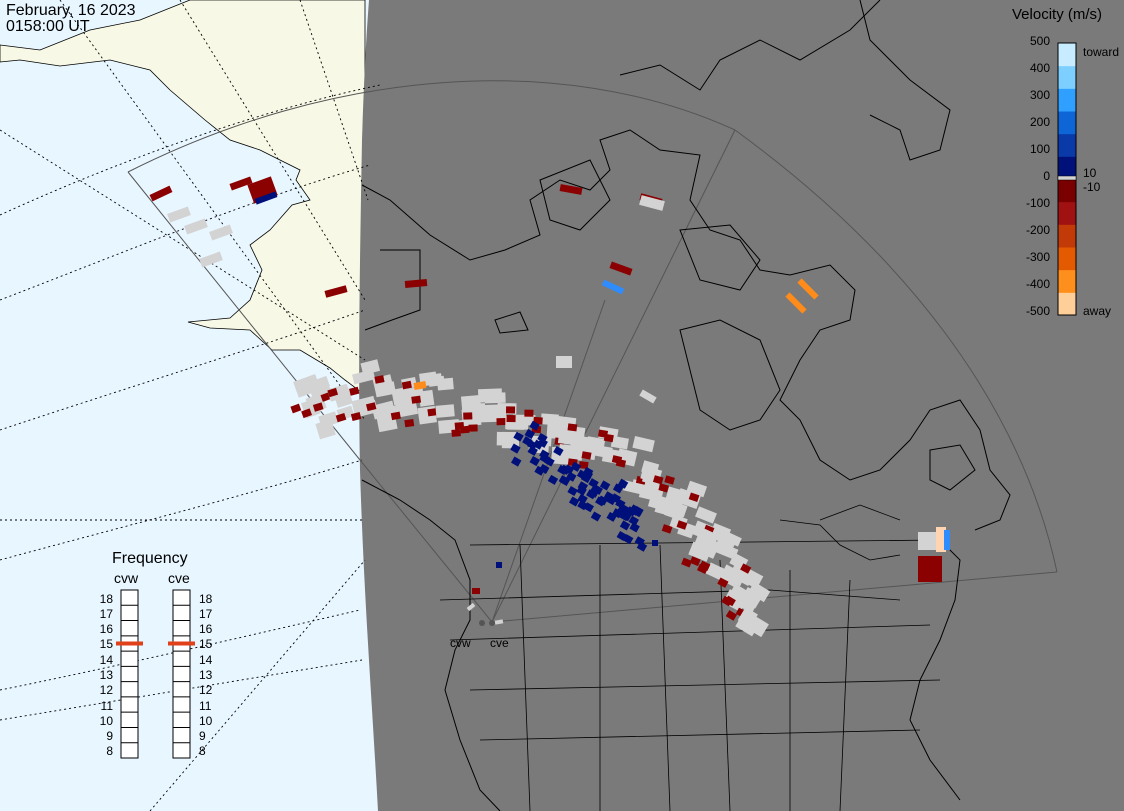 This screenshot has width=1124, height=811. I want to click on velocity-color-bar, so click(1067, 179).